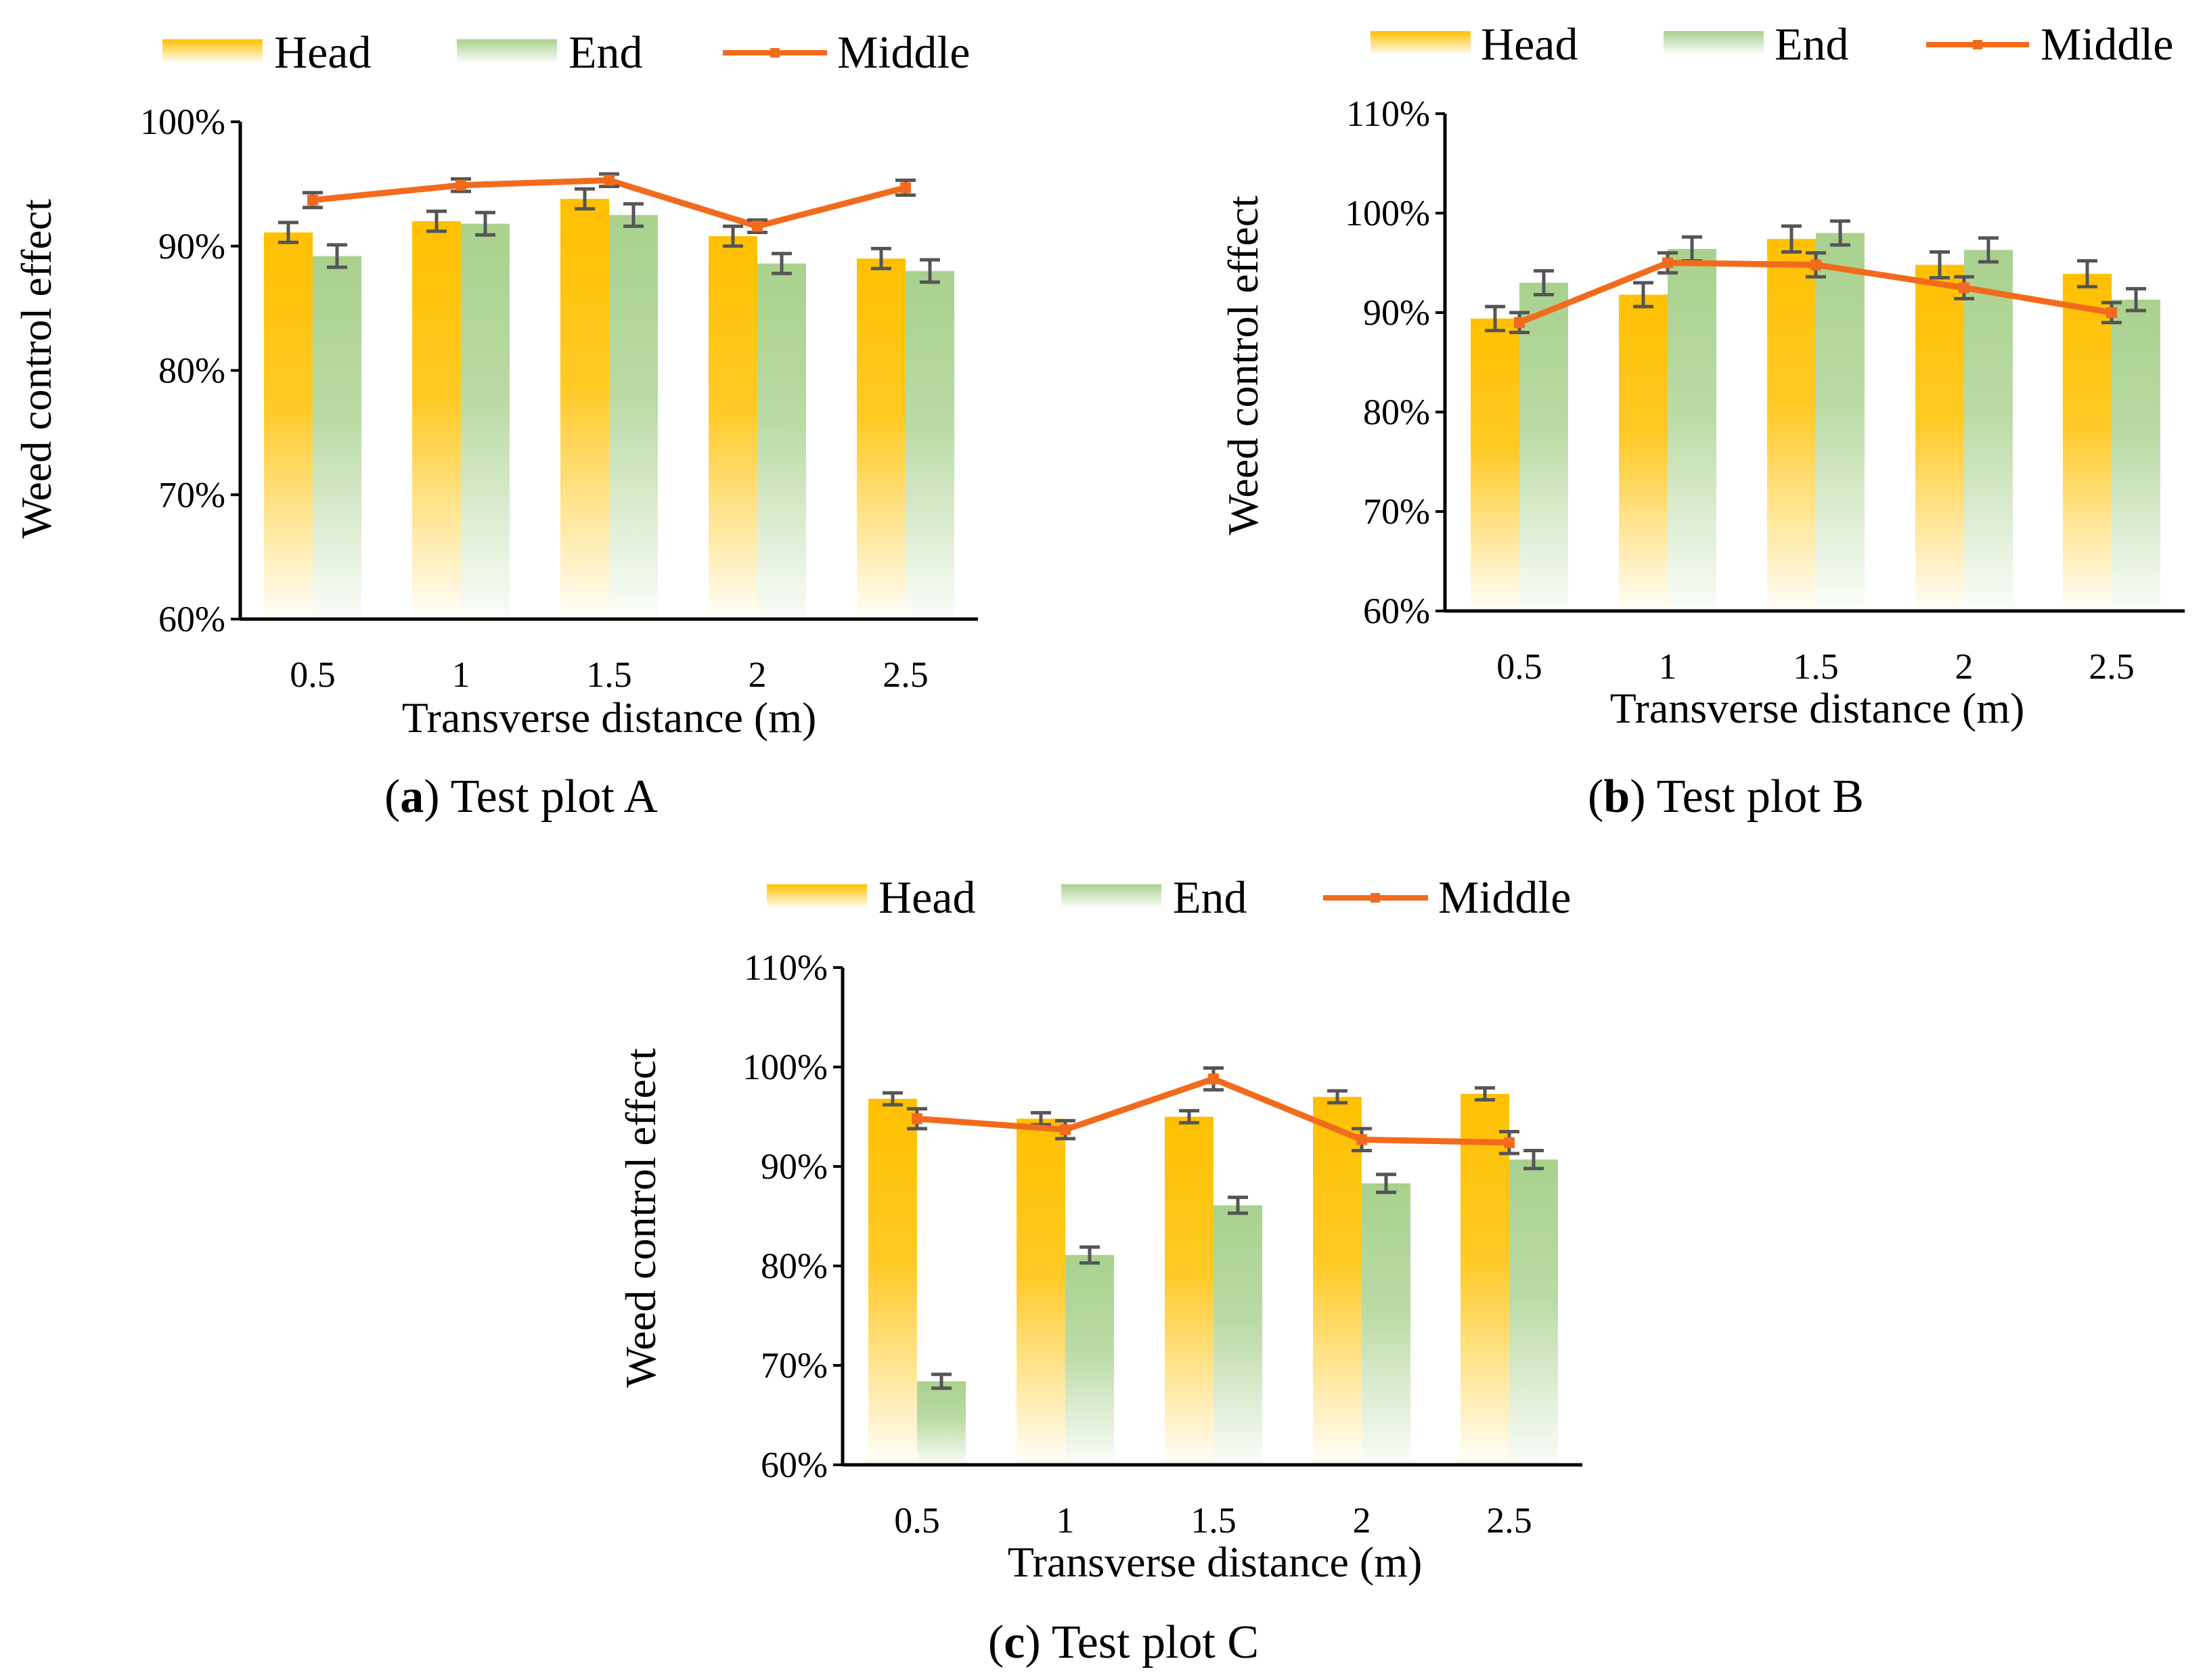 This screenshot has width=2205, height=1680. I want to click on x-tick-label: 1.5, so click(609, 674).